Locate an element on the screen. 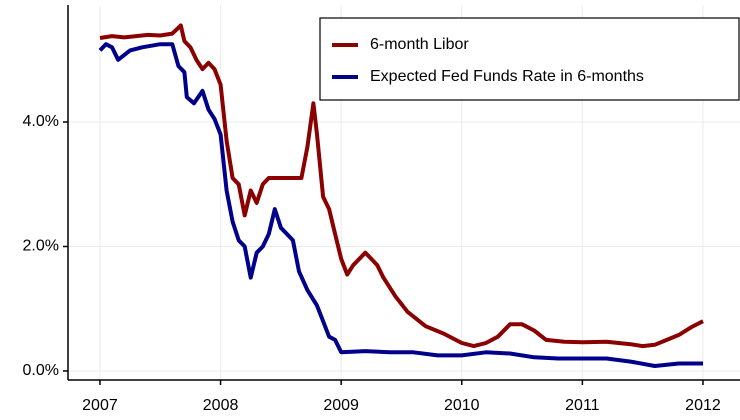 This screenshot has width=740, height=420. x-tick-label: 2011 is located at coordinates (582, 405).